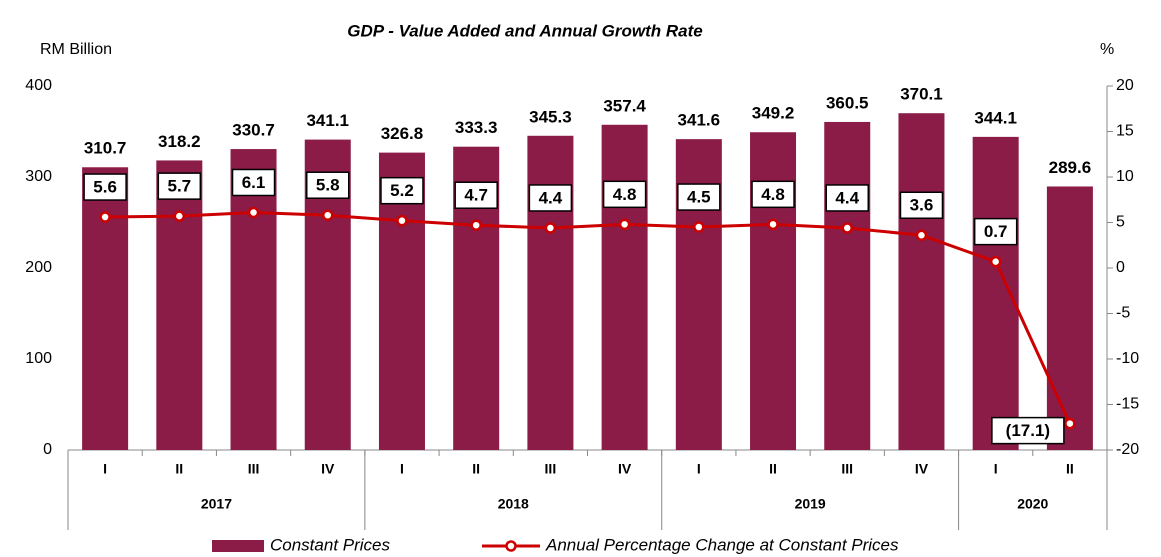 This screenshot has height=557, width=1161. I want to click on chart-title: GDP - Value Added and Annual Growth Rate, so click(524, 30).